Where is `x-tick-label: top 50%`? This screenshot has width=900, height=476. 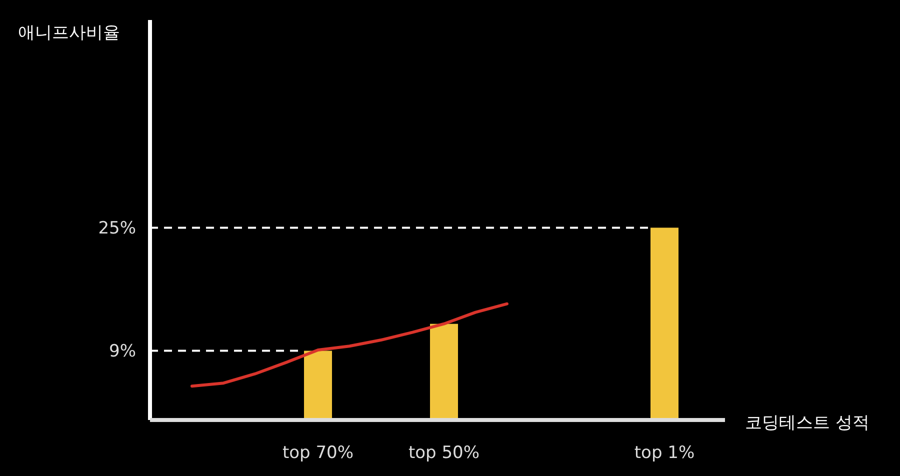 x-tick-label: top 50% is located at coordinates (444, 453).